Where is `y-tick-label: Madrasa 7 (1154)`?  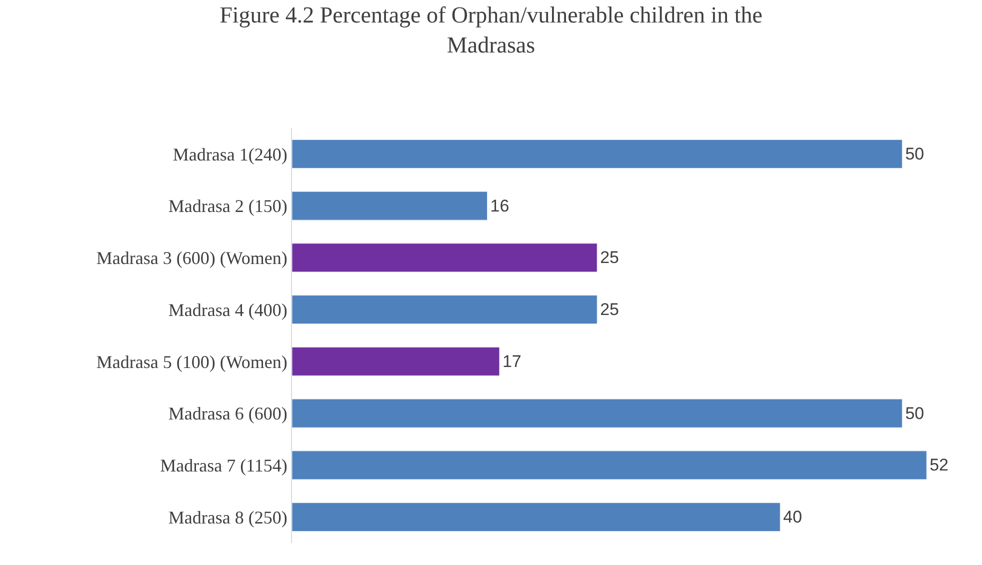
y-tick-label: Madrasa 7 (1154) is located at coordinates (224, 465).